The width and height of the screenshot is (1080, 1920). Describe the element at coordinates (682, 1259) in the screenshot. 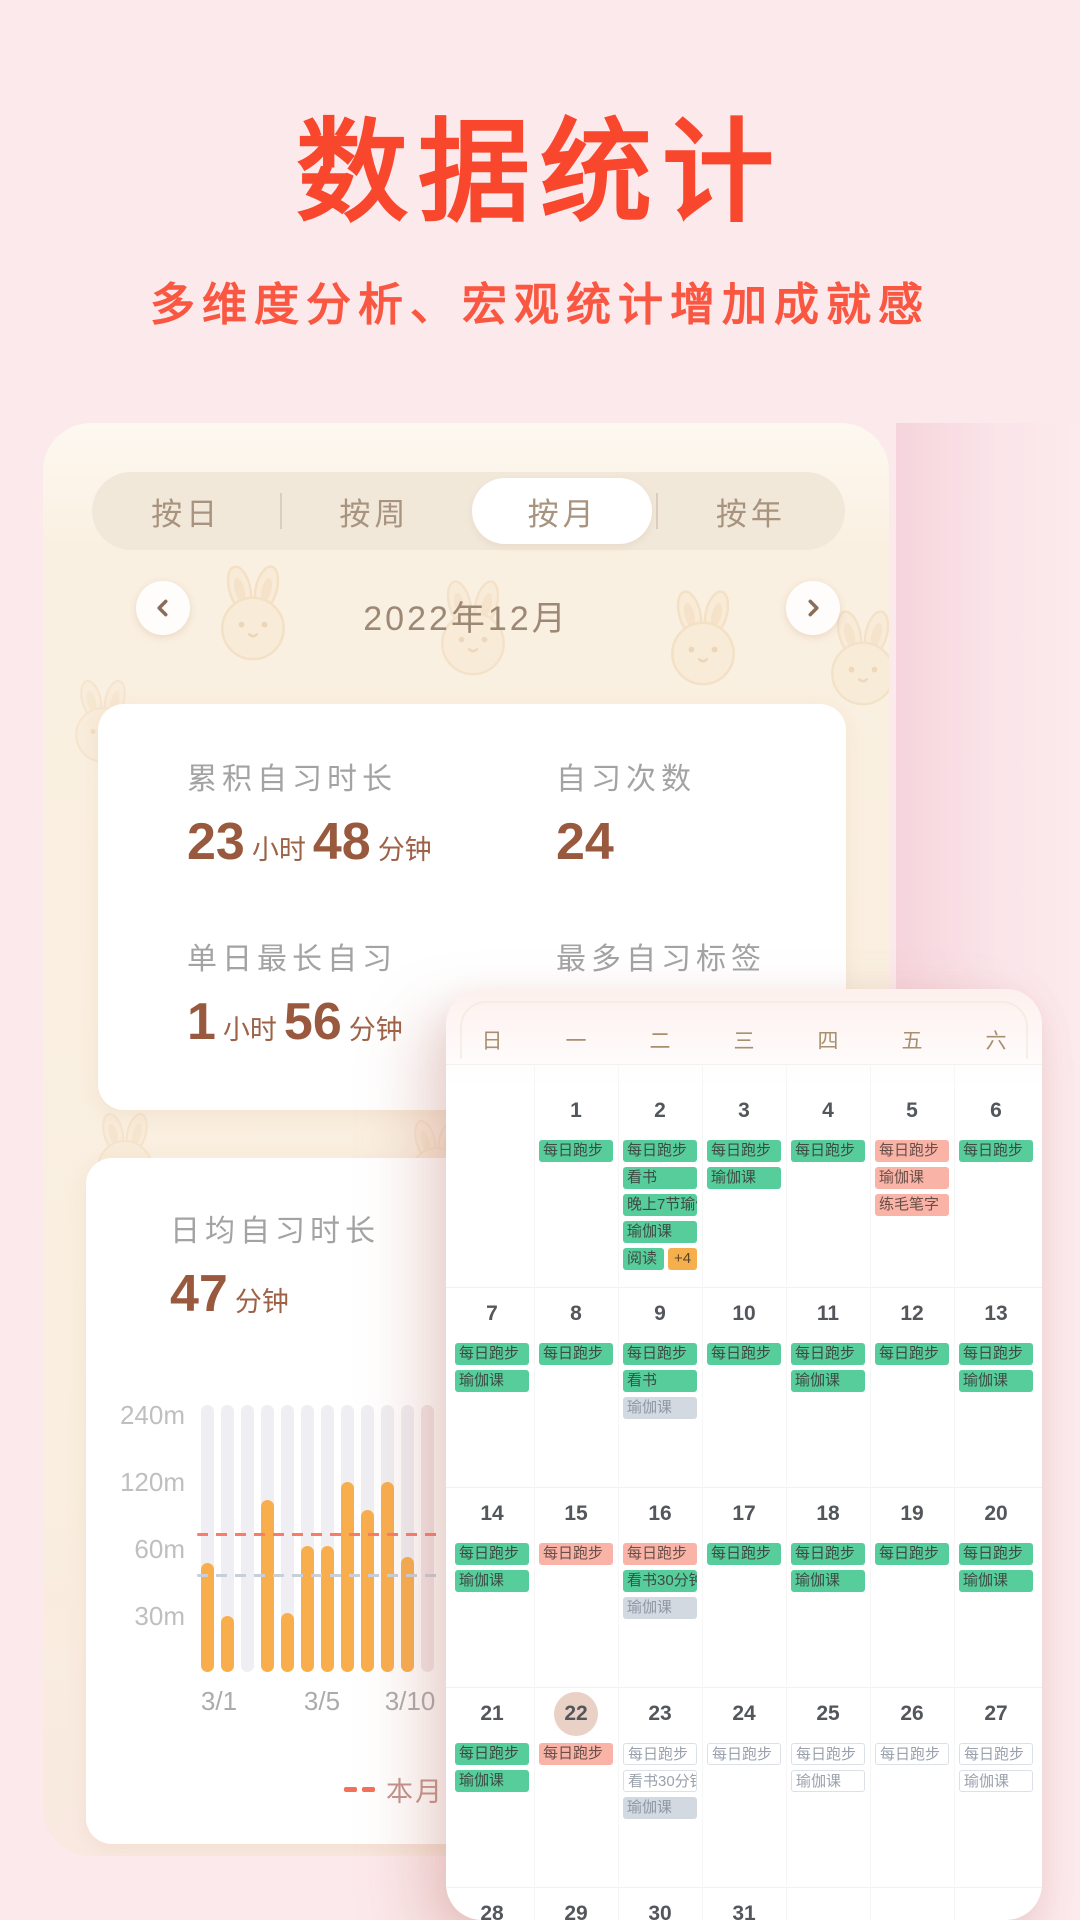

I see `event-chip: +4` at that location.